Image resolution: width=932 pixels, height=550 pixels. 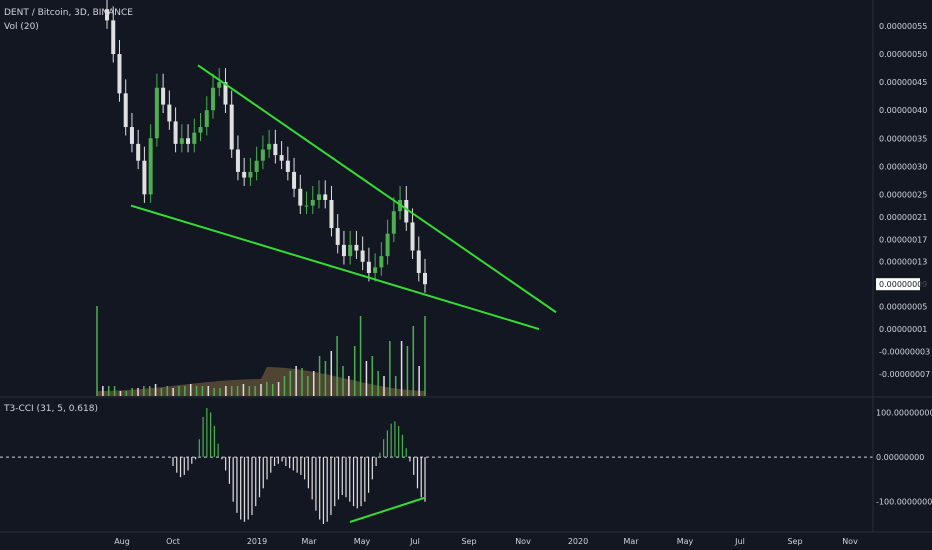 What do you see at coordinates (173, 541) in the screenshot?
I see `time-tick-label: Oct` at bounding box center [173, 541].